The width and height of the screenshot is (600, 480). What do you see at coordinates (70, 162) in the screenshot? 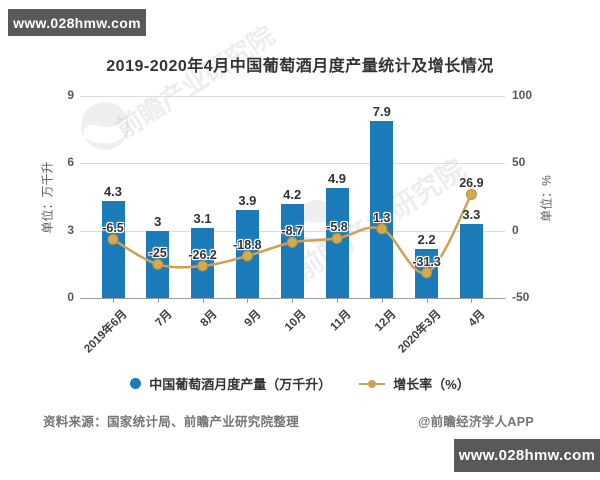
I see `y-axis-tick-left: 6` at bounding box center [70, 162].